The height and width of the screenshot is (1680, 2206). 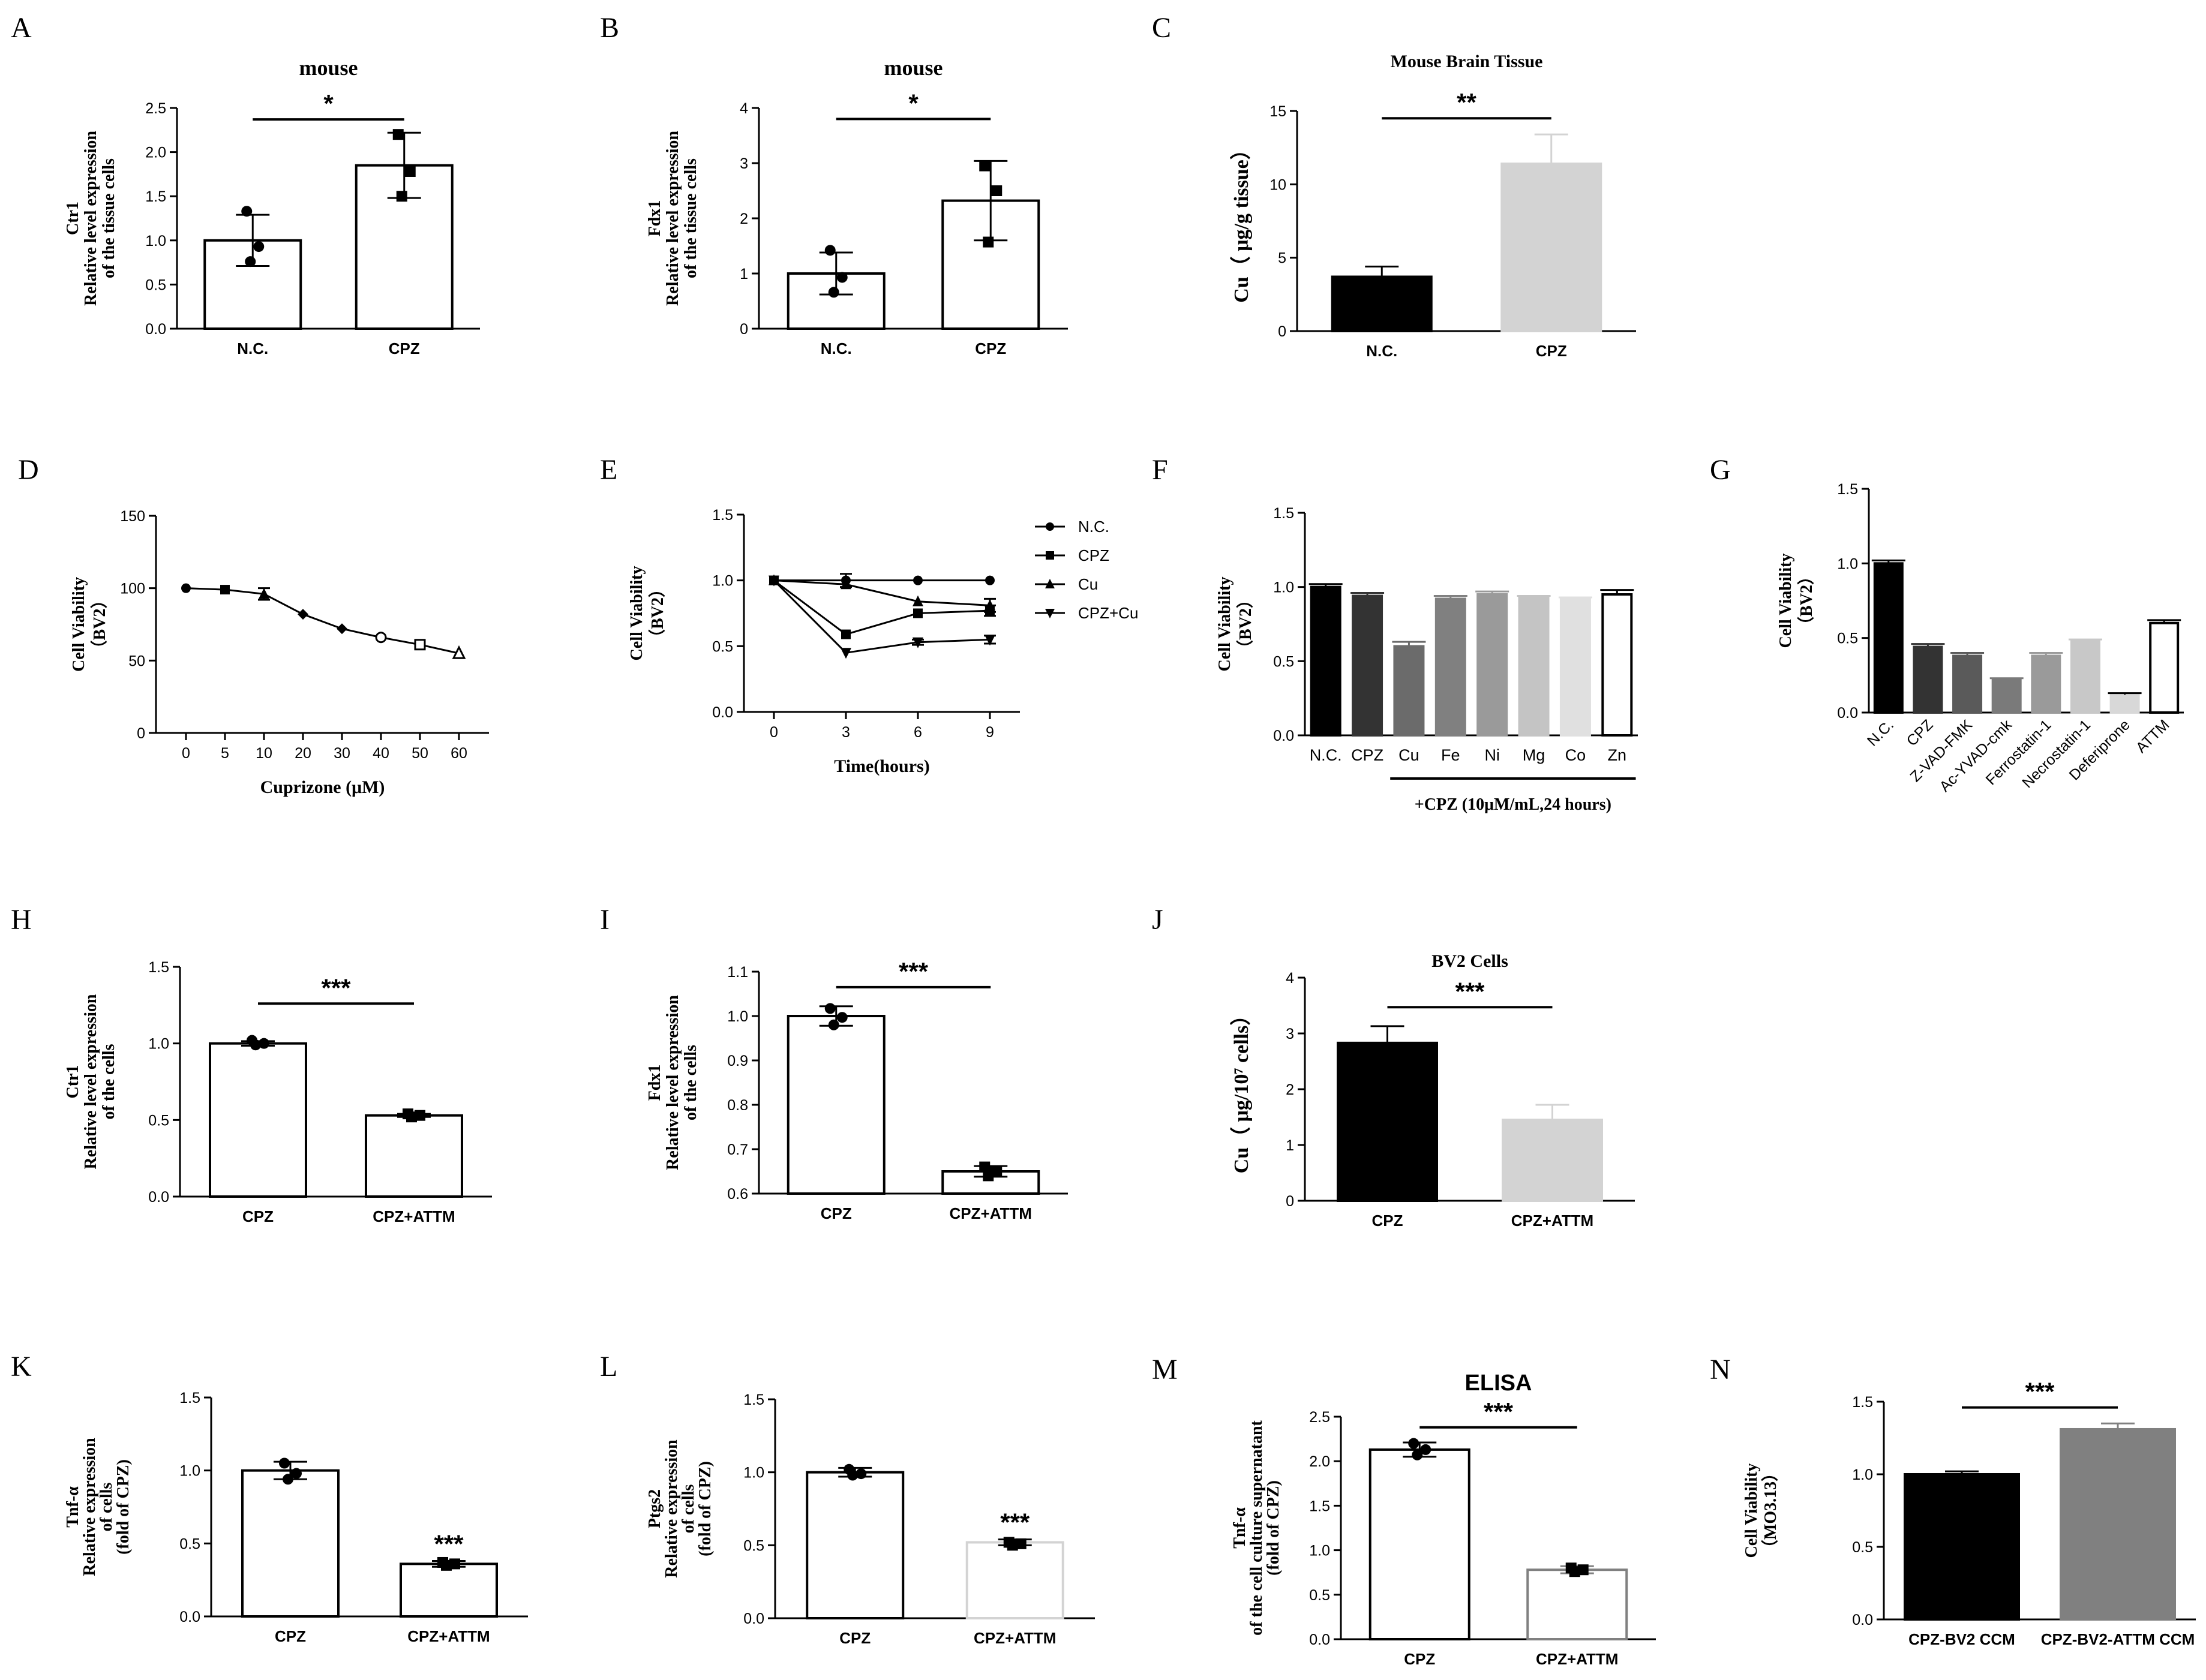 What do you see at coordinates (1241, 1089) in the screenshot?
I see `y-axis-label: Cu（ μg/10⁷ cells）` at bounding box center [1241, 1089].